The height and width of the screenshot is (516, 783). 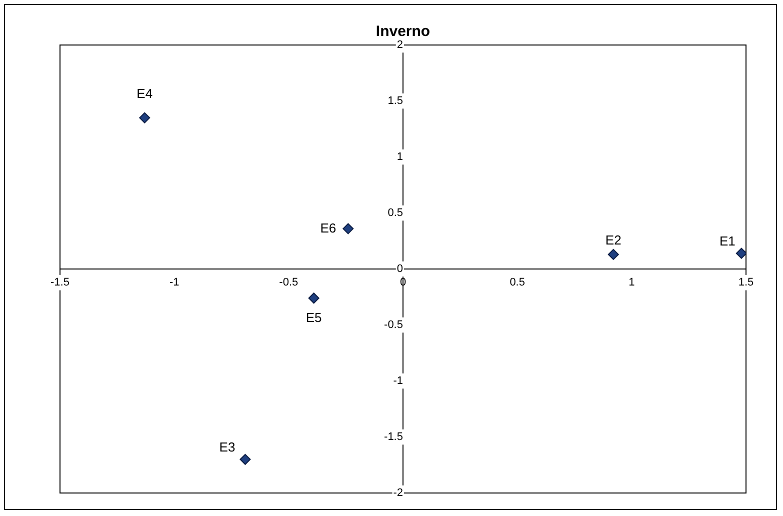 I want to click on x-tick-label: -0.5, so click(x=288, y=282).